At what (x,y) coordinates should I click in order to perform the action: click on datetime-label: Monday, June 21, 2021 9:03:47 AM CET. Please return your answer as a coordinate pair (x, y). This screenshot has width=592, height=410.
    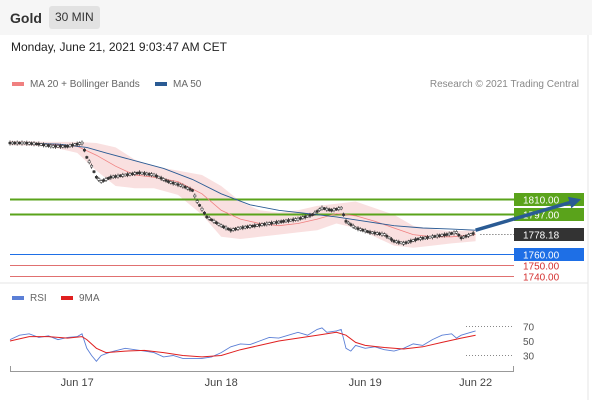
    Looking at the image, I should click on (119, 47).